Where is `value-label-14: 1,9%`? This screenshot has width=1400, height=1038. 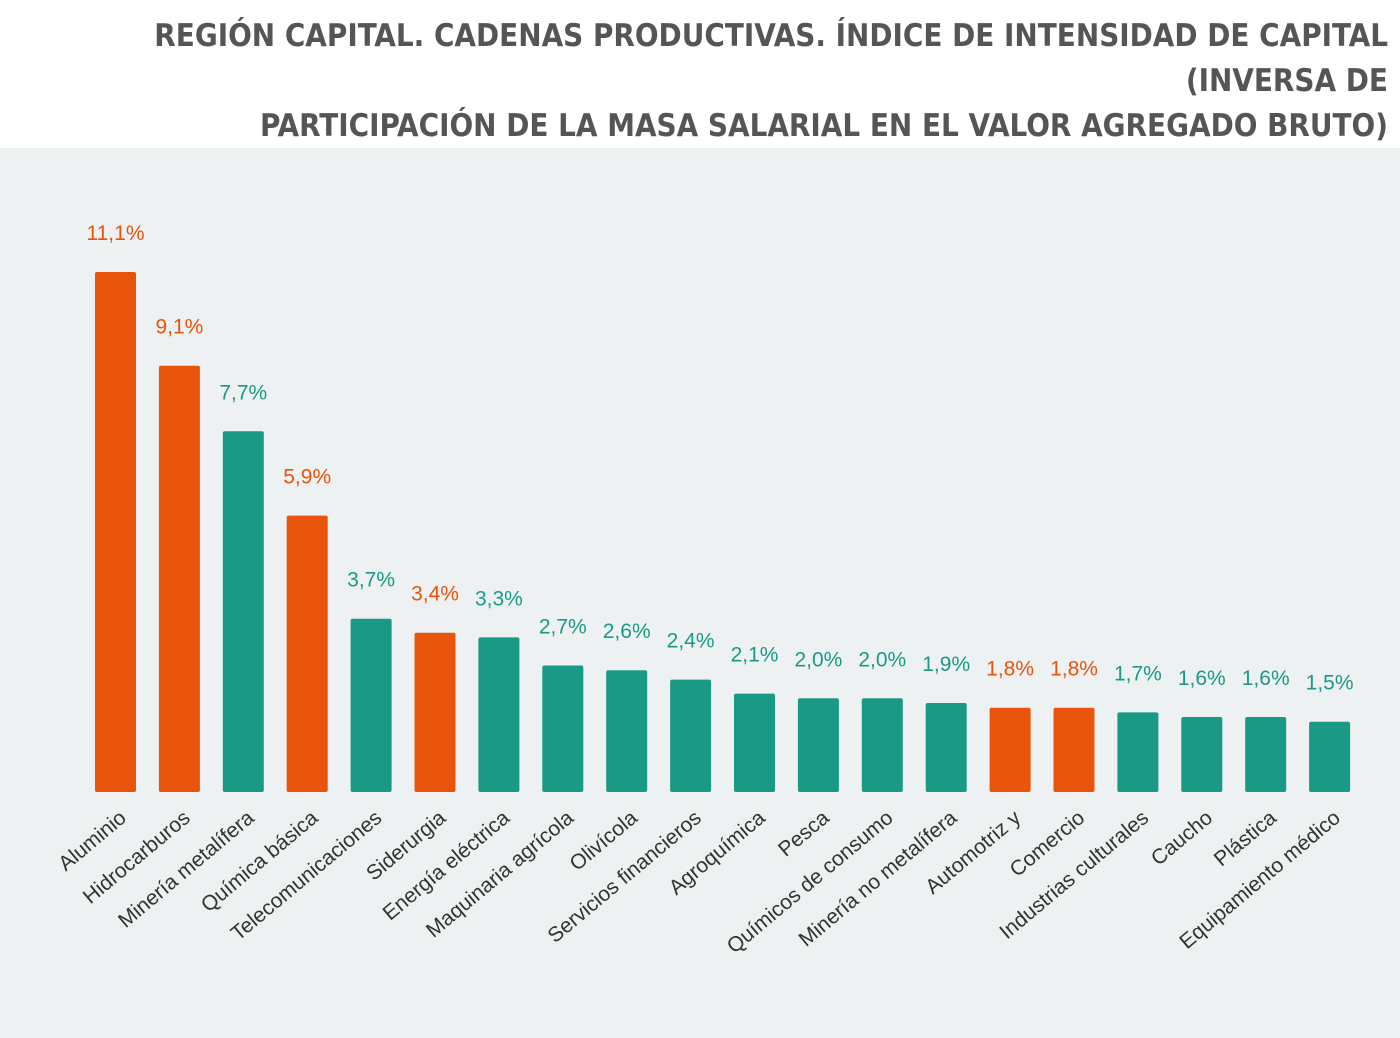 value-label-14: 1,9% is located at coordinates (946, 664).